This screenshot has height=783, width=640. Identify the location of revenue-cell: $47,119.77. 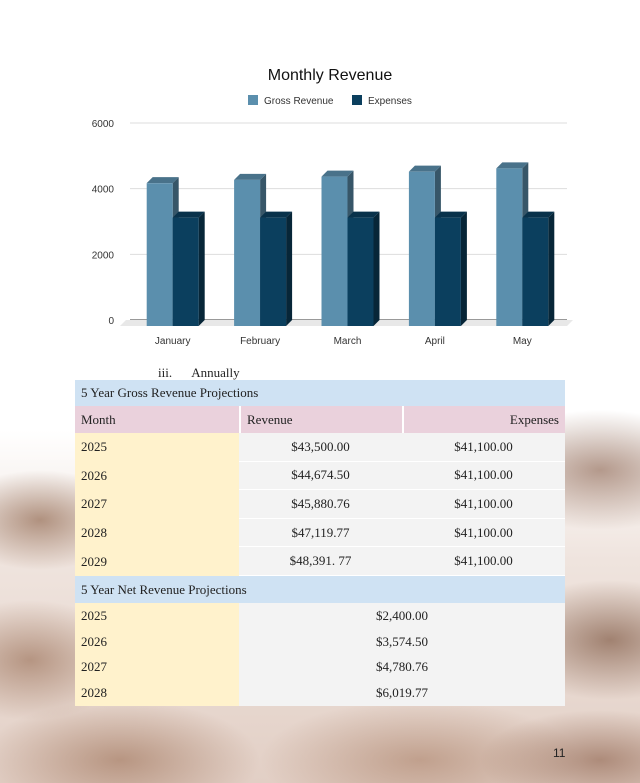
(320, 533).